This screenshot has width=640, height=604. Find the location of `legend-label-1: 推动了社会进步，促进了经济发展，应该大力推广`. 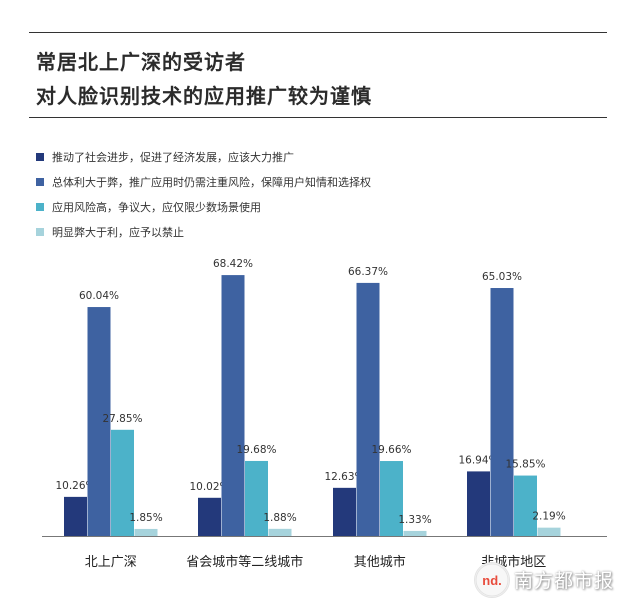

legend-label-1: 推动了社会进步，促进了经济发展，应该大力推广 is located at coordinates (173, 157).